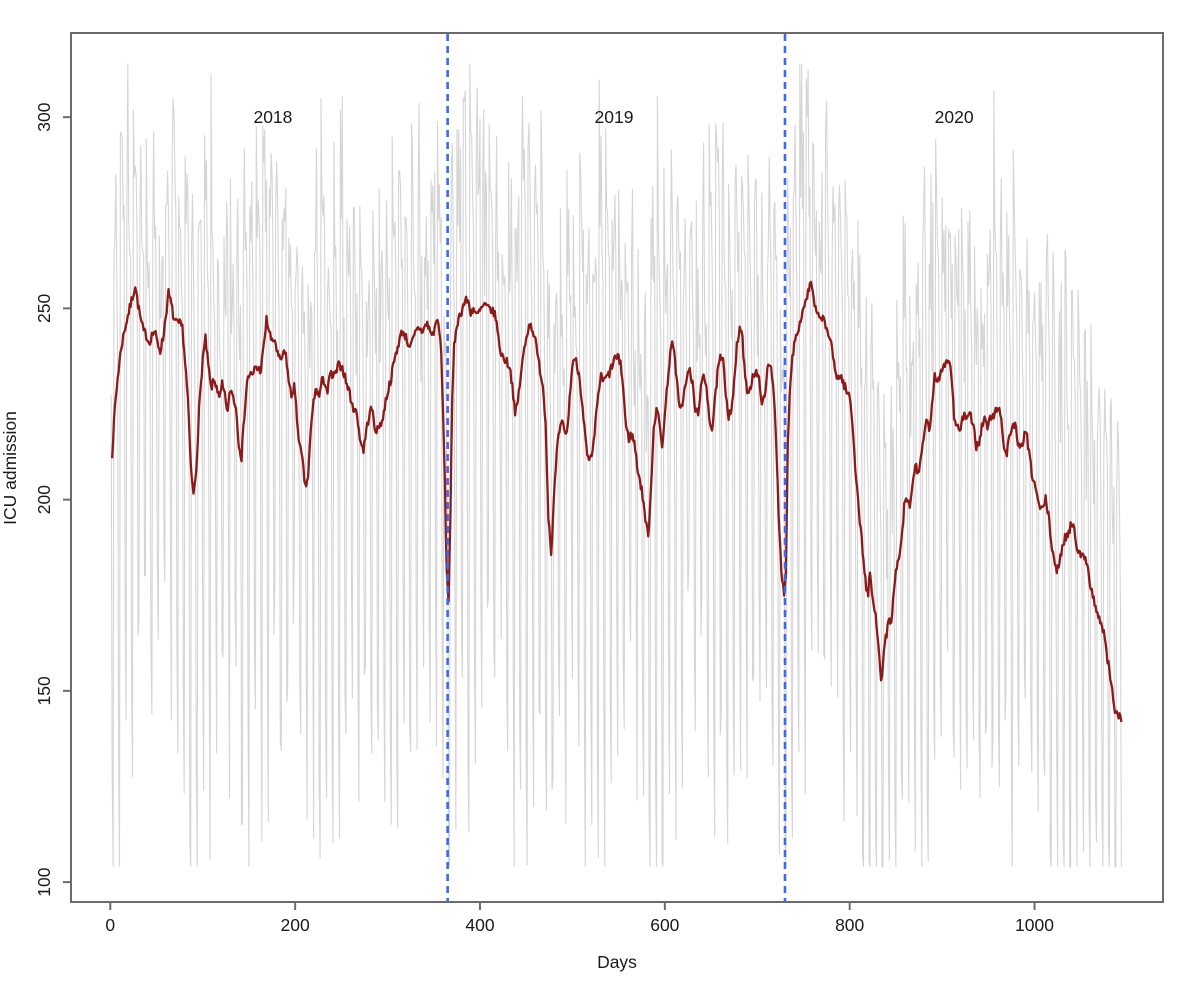 The height and width of the screenshot is (991, 1200). Describe the element at coordinates (272, 117) in the screenshot. I see `year-label-2018: 2018` at that location.